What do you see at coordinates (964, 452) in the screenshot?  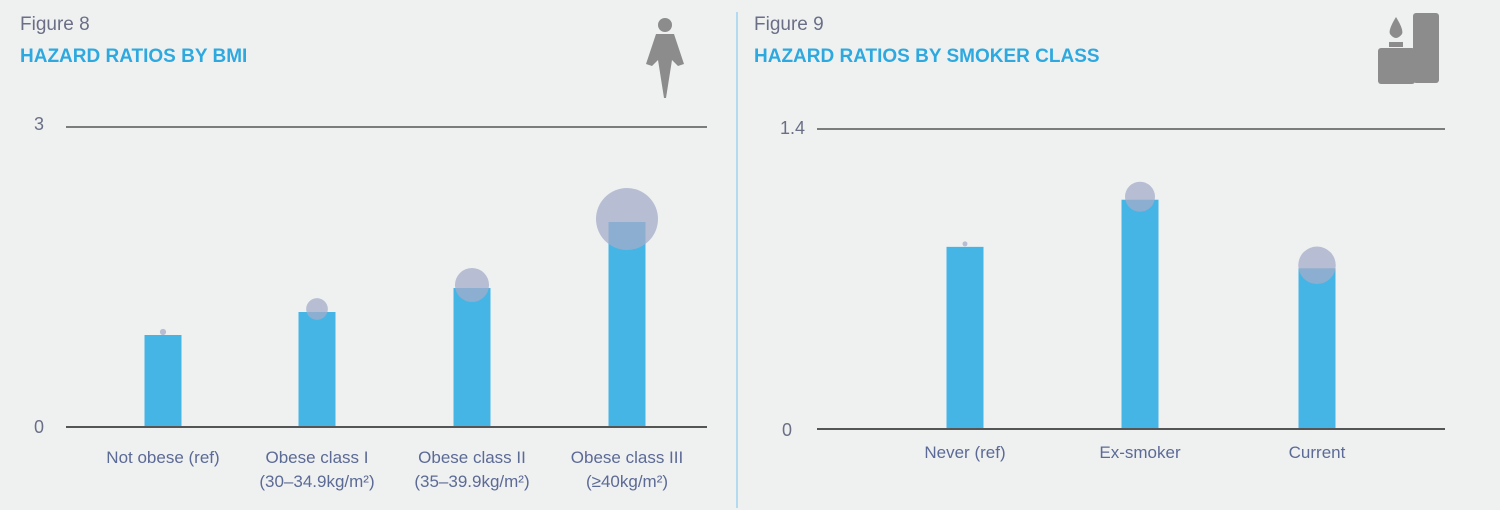 I see `category-label: Never (ref)` at bounding box center [964, 452].